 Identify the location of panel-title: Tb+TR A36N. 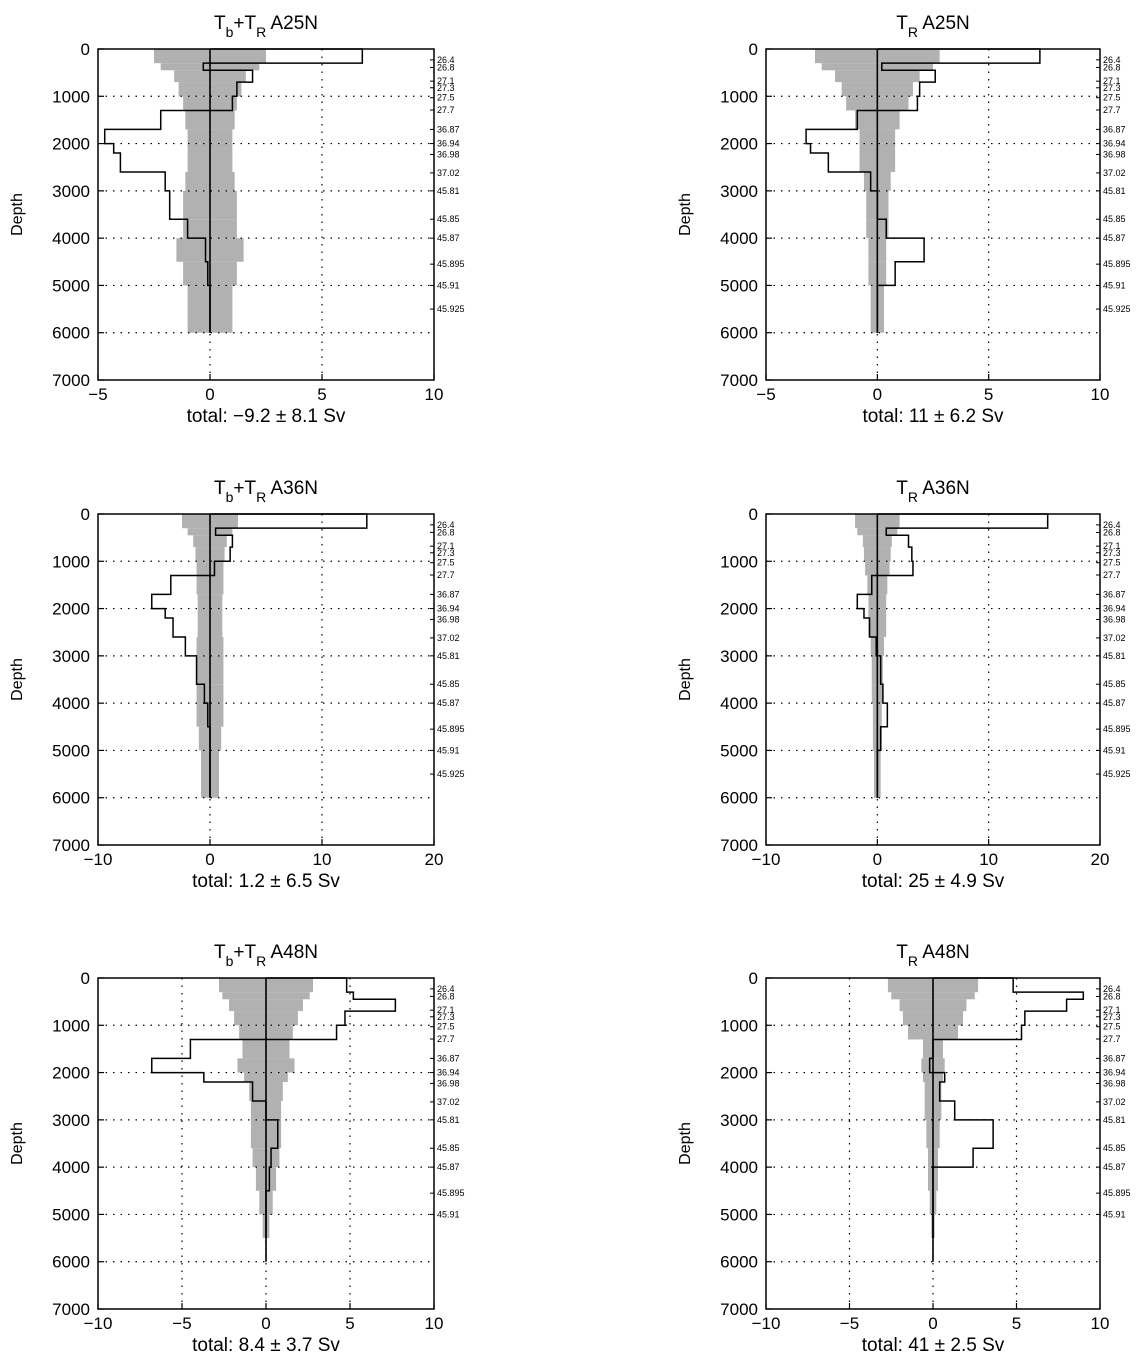
(266, 491).